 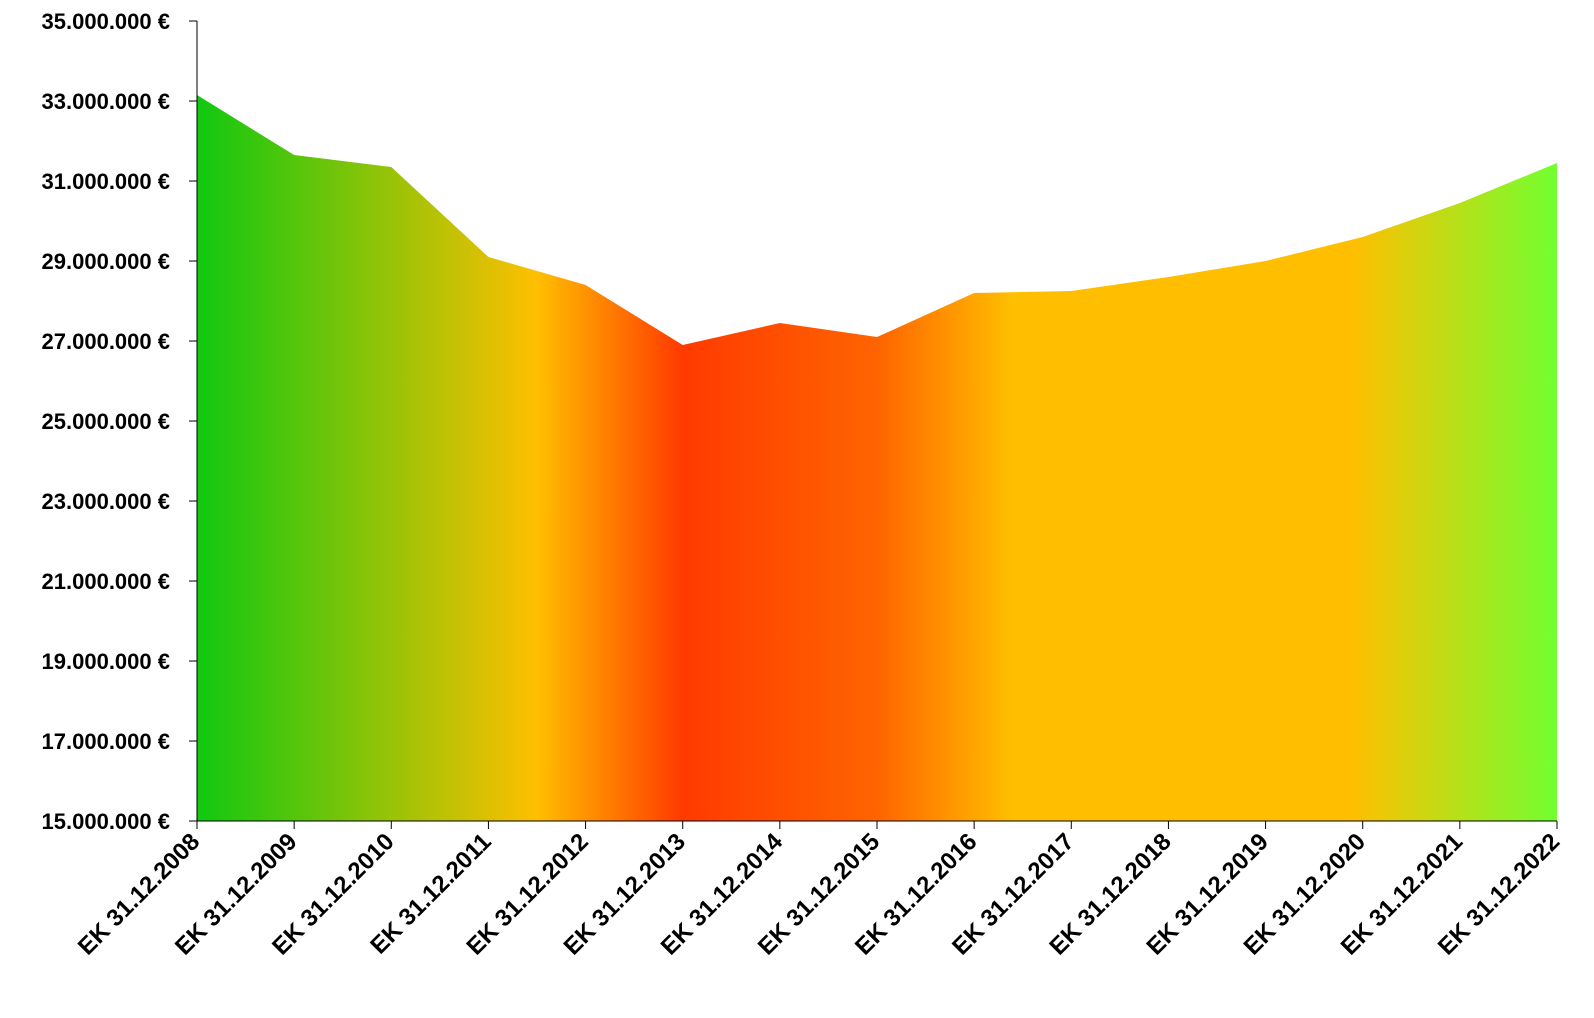 I want to click on y-tick-label: 19.000.000 €, so click(x=106, y=661).